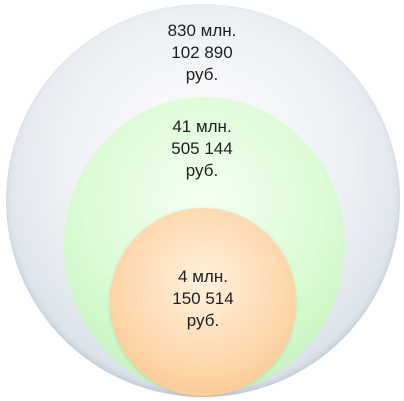 The width and height of the screenshot is (404, 401). Describe the element at coordinates (203, 276) in the screenshot. I see `inner-label-line1: 4 млн.` at that location.